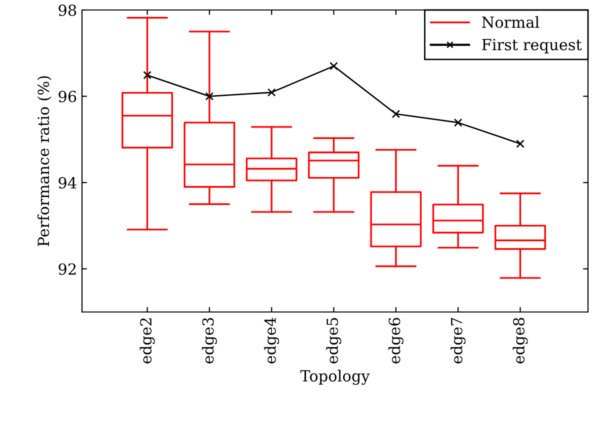 The image size is (603, 424). Describe the element at coordinates (44, 161) in the screenshot. I see `y-axis-title: Performance ratio (%)` at that location.